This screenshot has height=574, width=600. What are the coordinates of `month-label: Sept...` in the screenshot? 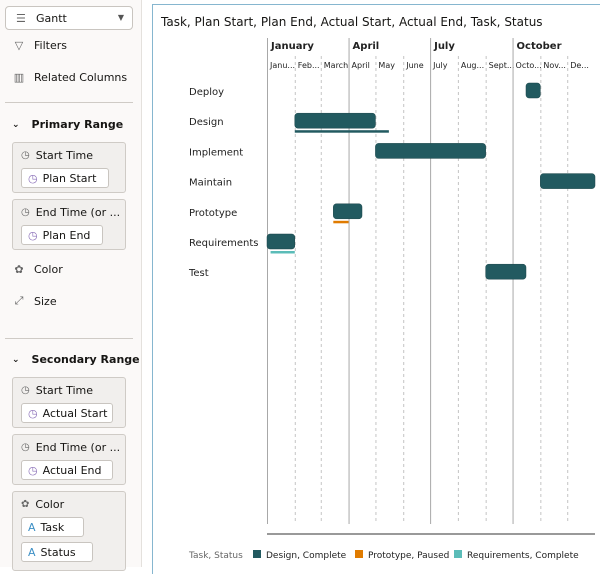 It's located at (502, 65).